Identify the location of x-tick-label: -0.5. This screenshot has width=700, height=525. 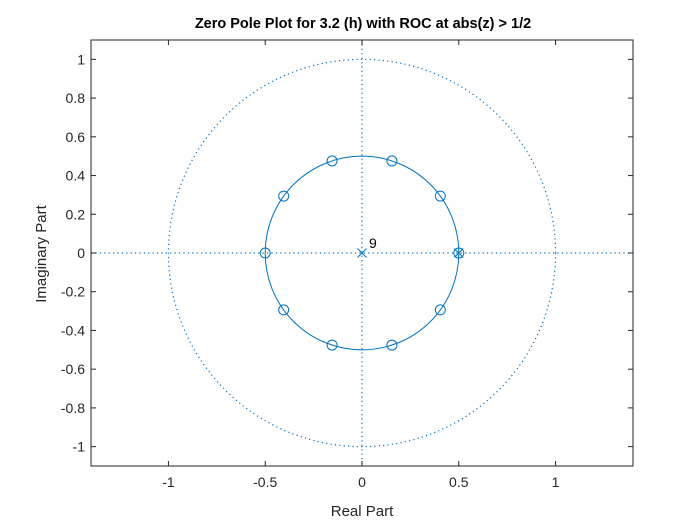
(265, 482).